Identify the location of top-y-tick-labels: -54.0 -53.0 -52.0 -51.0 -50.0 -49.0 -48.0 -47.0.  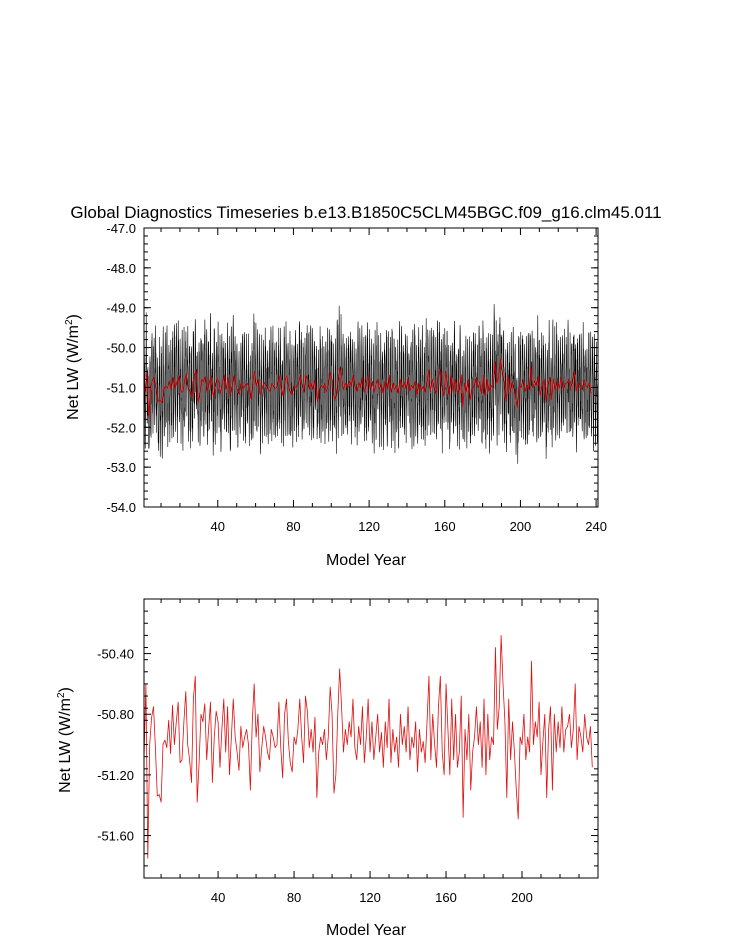
(121, 368).